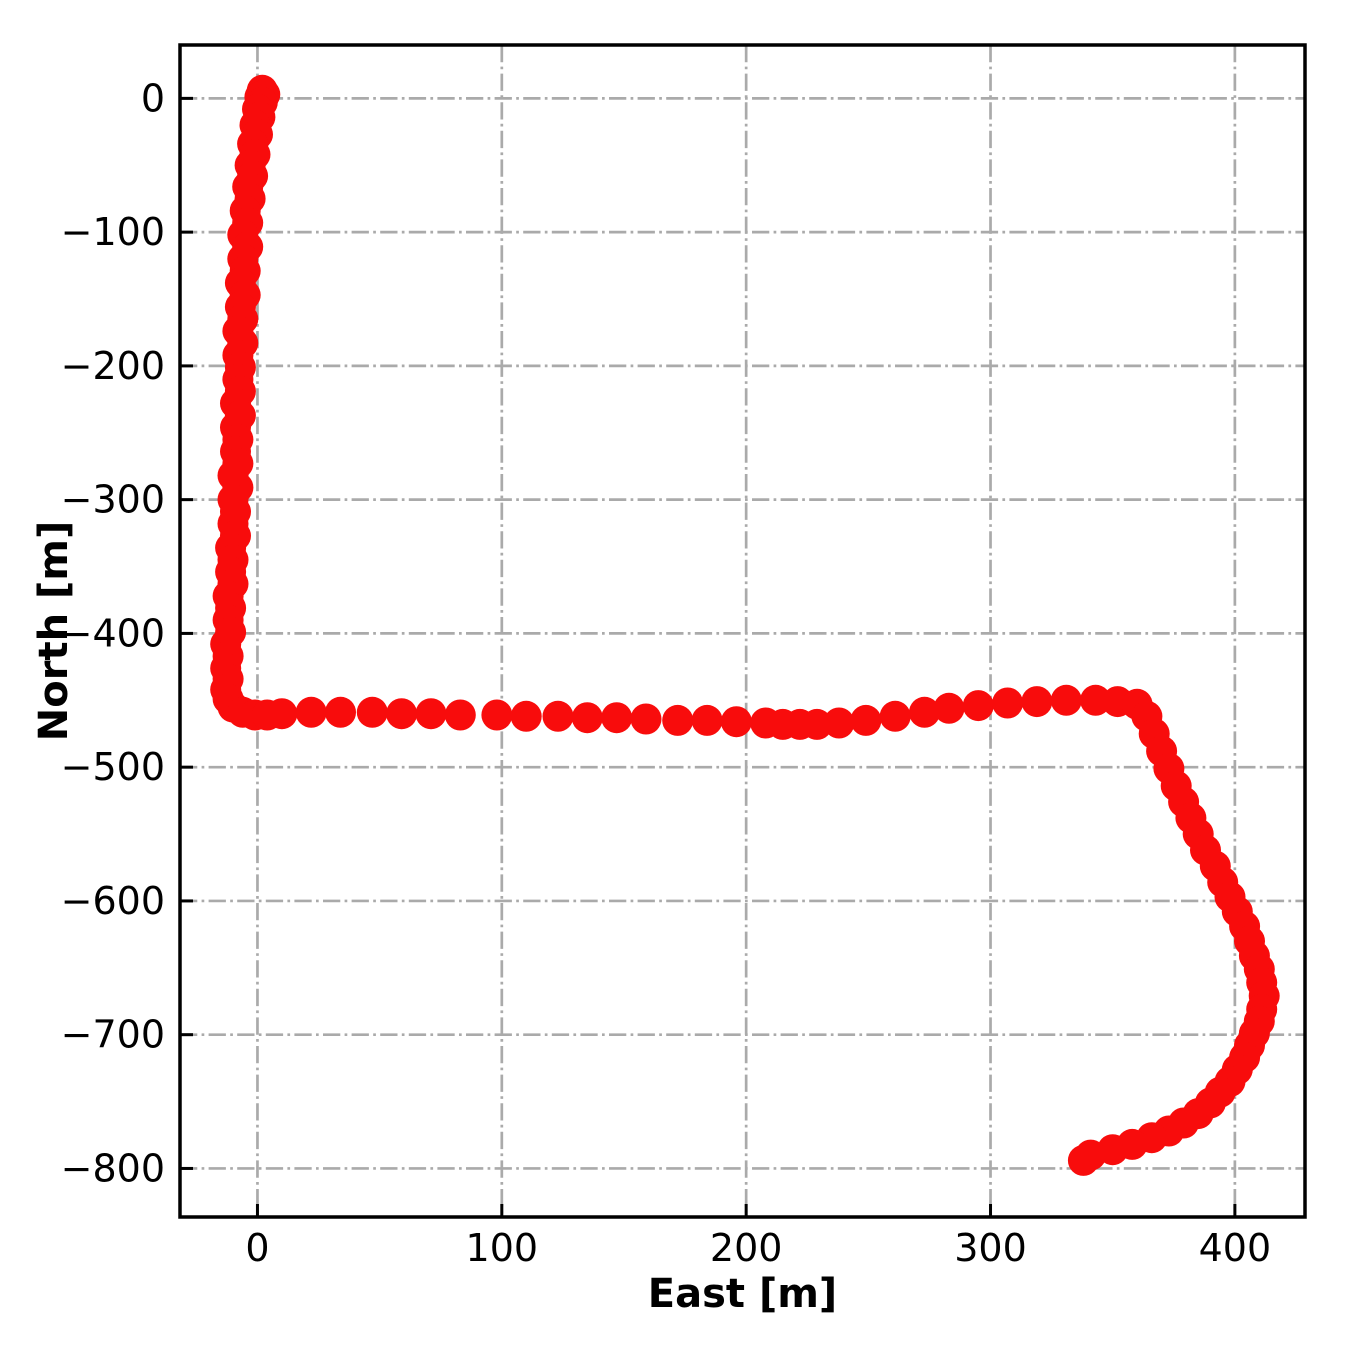 The width and height of the screenshot is (1350, 1350). Describe the element at coordinates (113, 1168) in the screenshot. I see `y-tick-label: −800` at that location.